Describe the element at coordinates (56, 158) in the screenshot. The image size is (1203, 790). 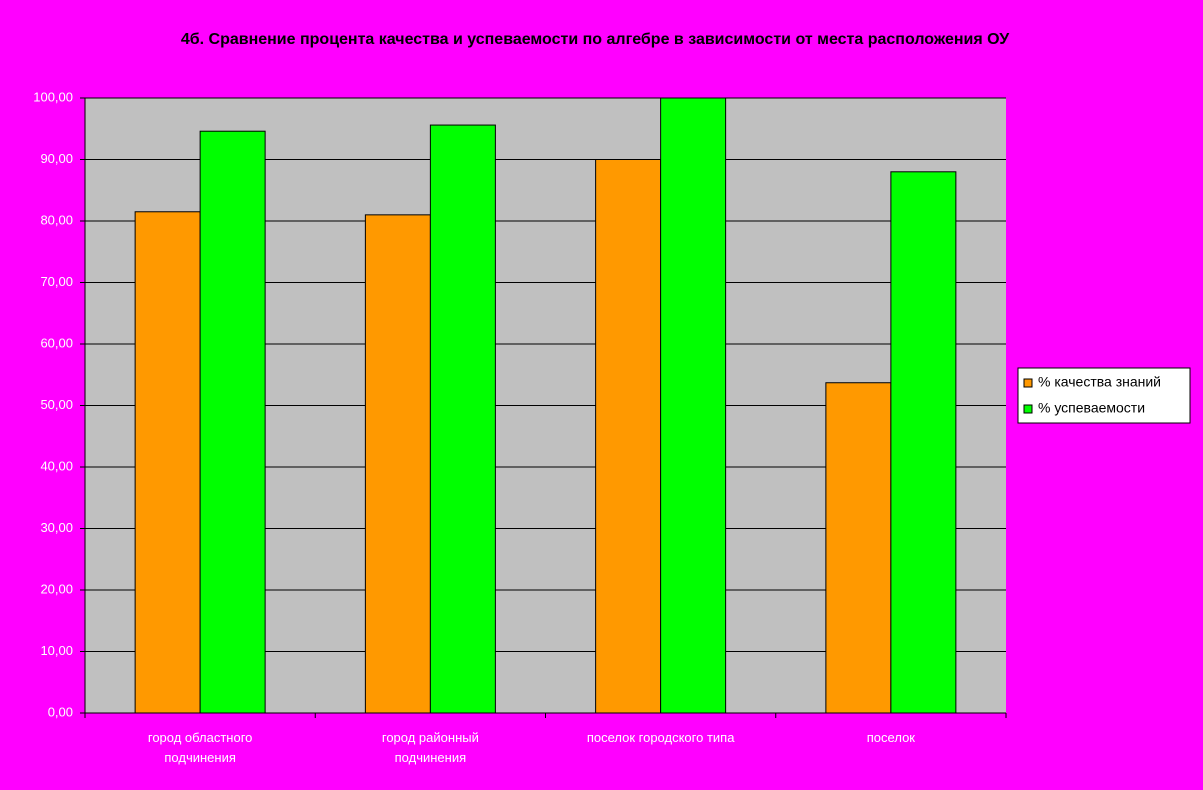
I see `y-tick-label: 90,00` at that location.